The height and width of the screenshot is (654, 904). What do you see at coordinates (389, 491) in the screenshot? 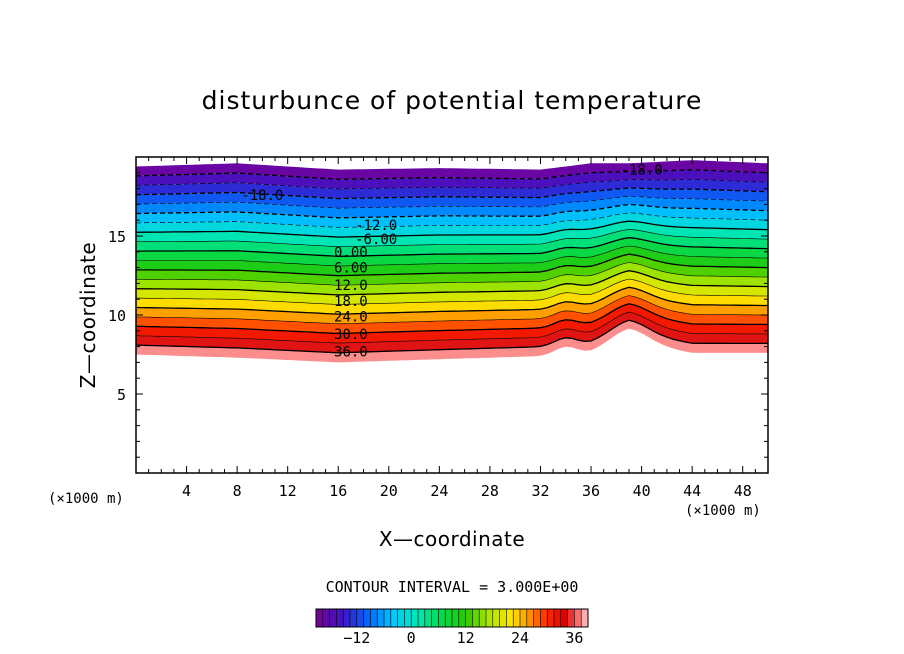
I see `x-tick-label: 20` at bounding box center [389, 491].